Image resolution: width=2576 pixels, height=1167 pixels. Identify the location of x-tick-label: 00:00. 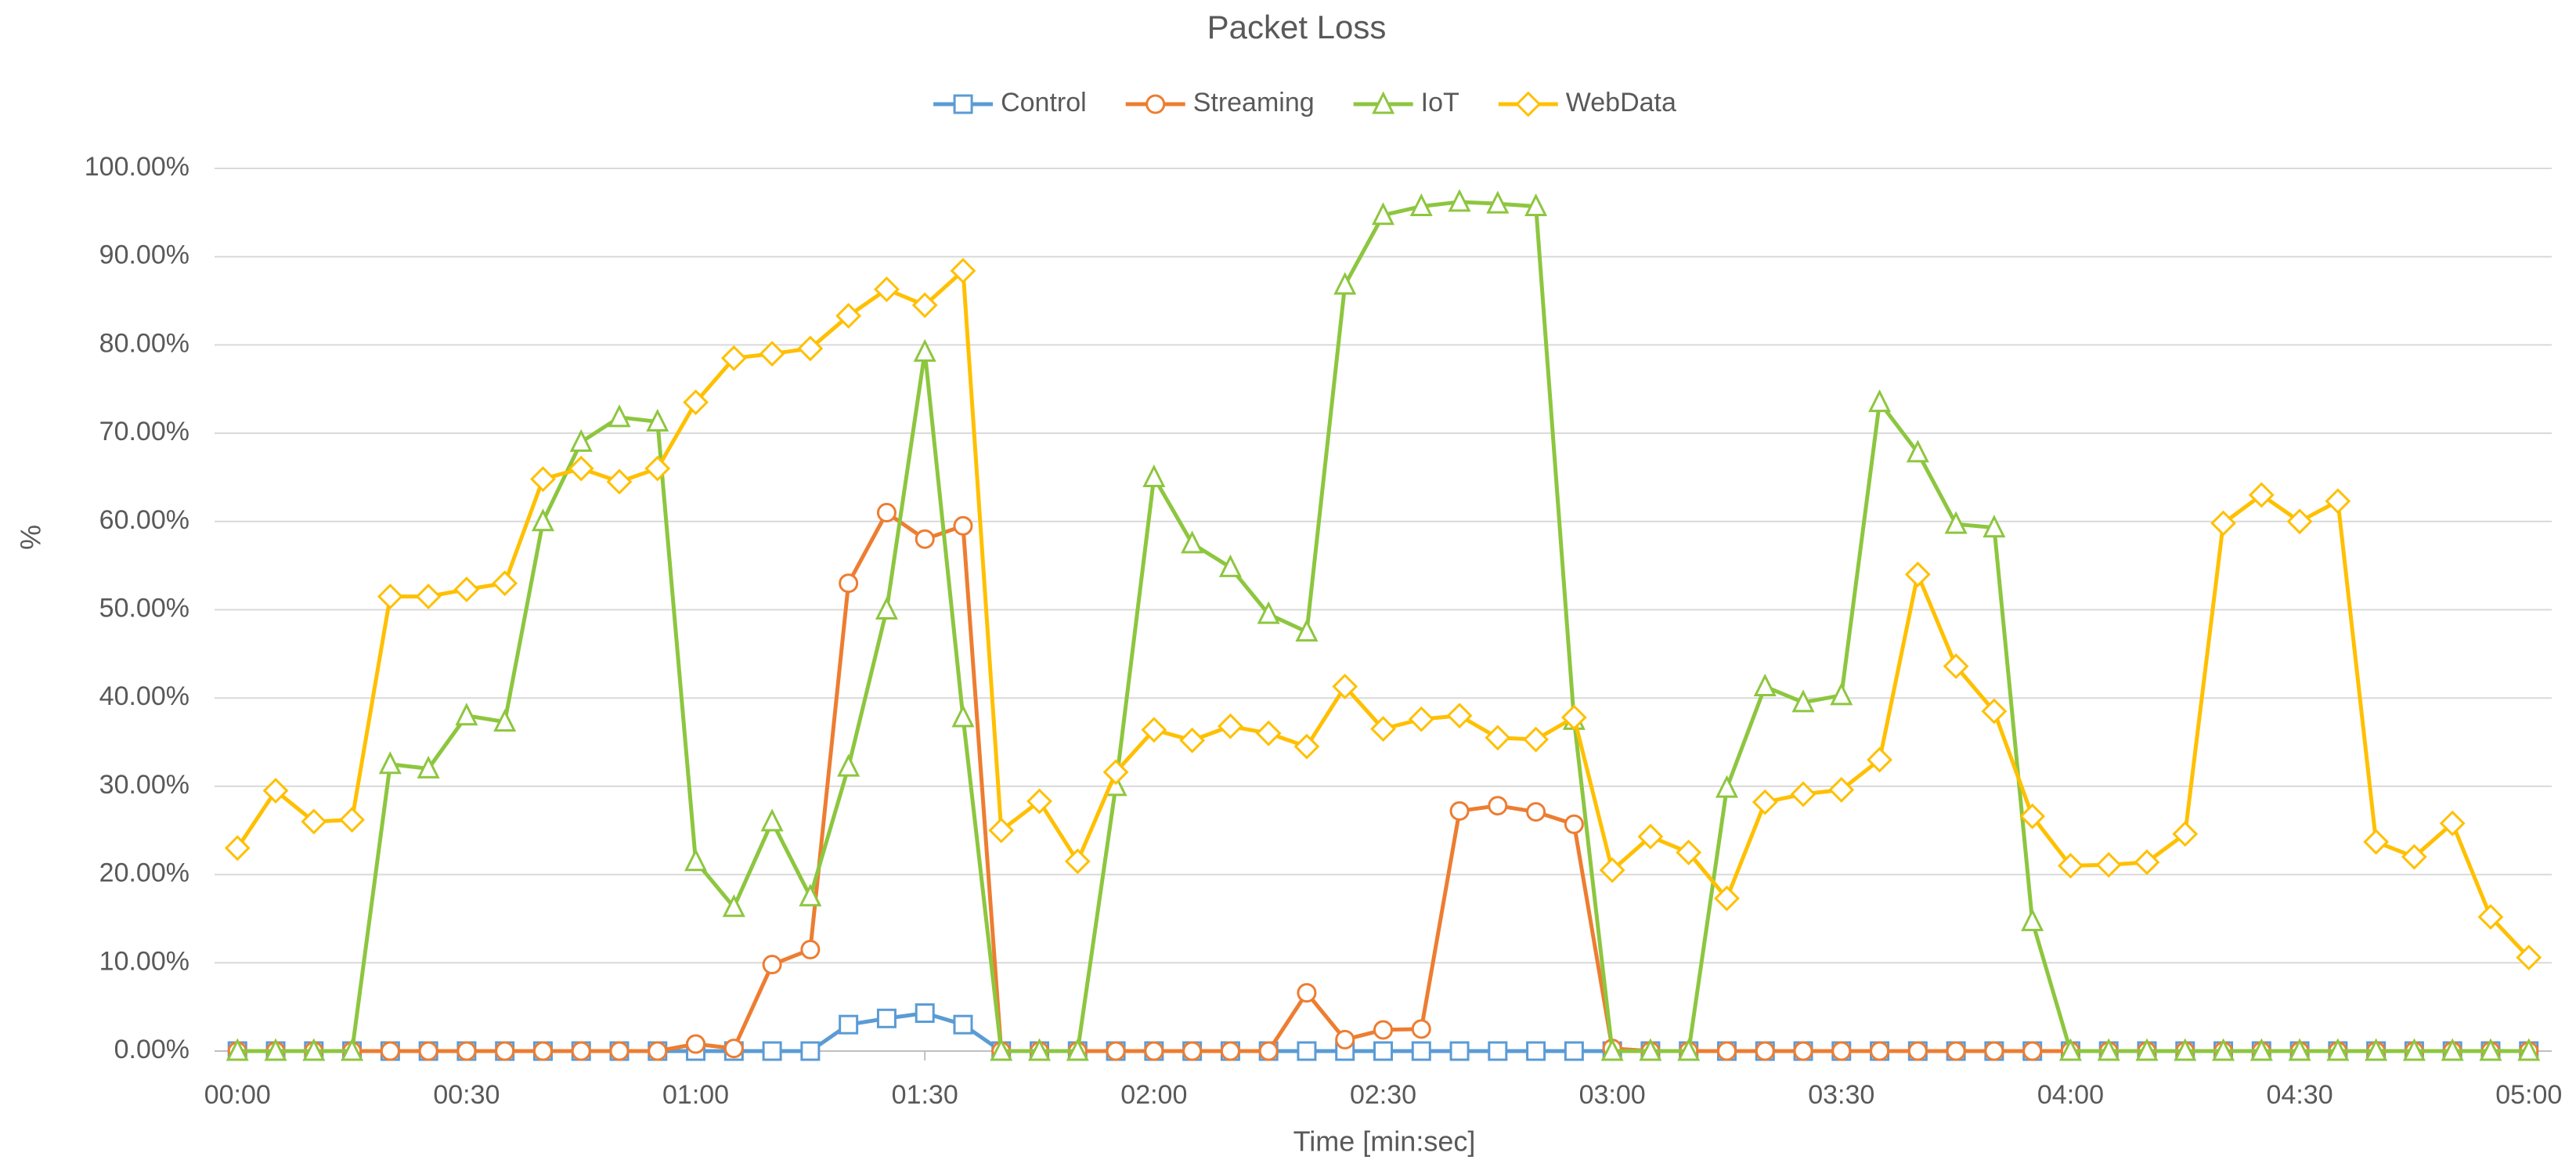
(237, 1095).